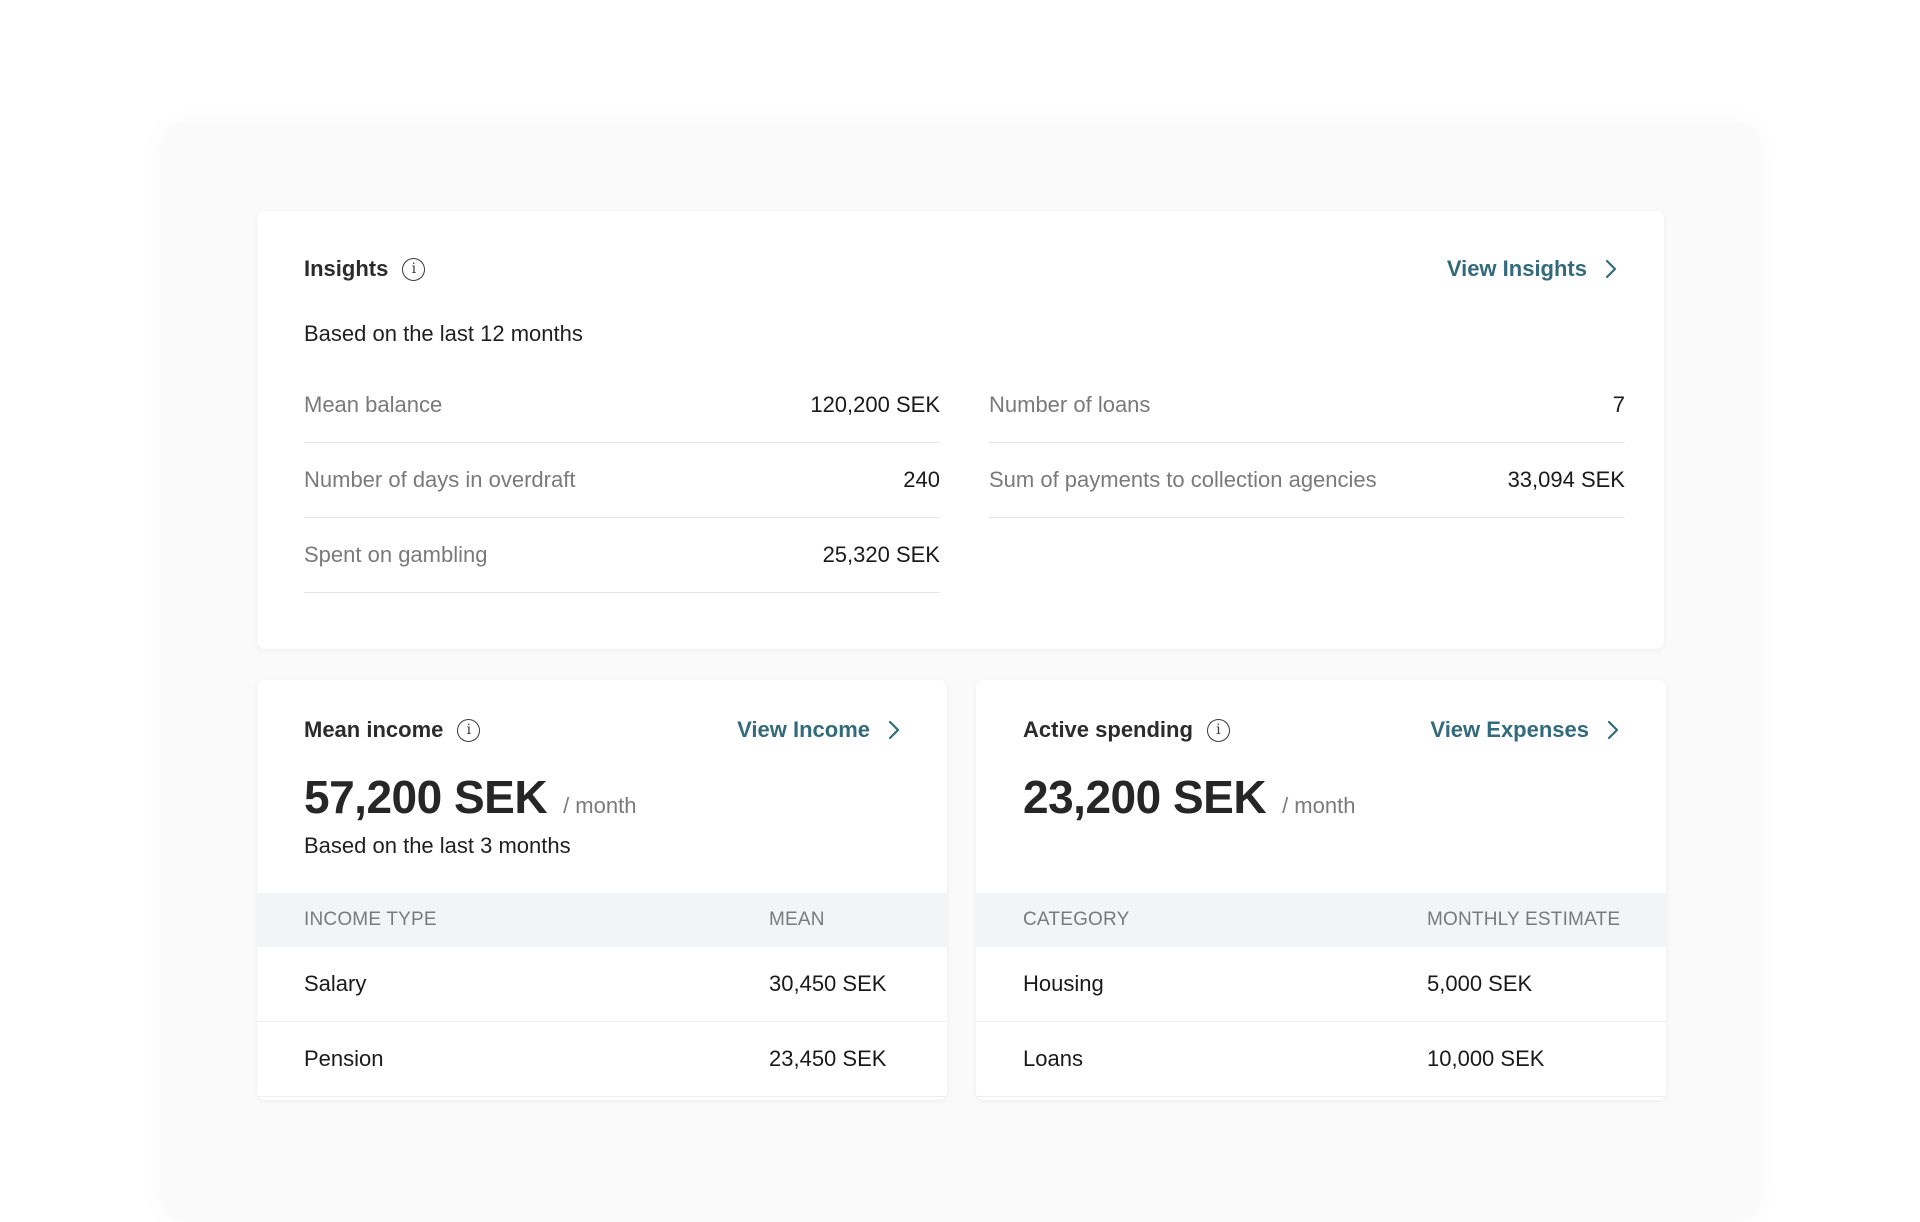 The height and width of the screenshot is (1222, 1920). Describe the element at coordinates (1070, 404) in the screenshot. I see `insight-label: Number of loans` at that location.